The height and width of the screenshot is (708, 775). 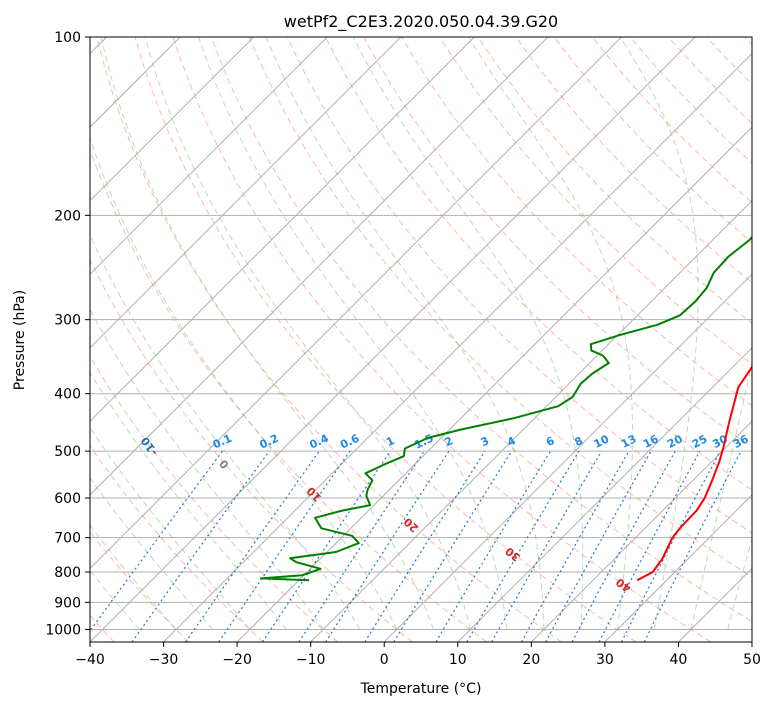 What do you see at coordinates (318, 442) in the screenshot?
I see `mixing-ratio-label: 0.4` at bounding box center [318, 442].